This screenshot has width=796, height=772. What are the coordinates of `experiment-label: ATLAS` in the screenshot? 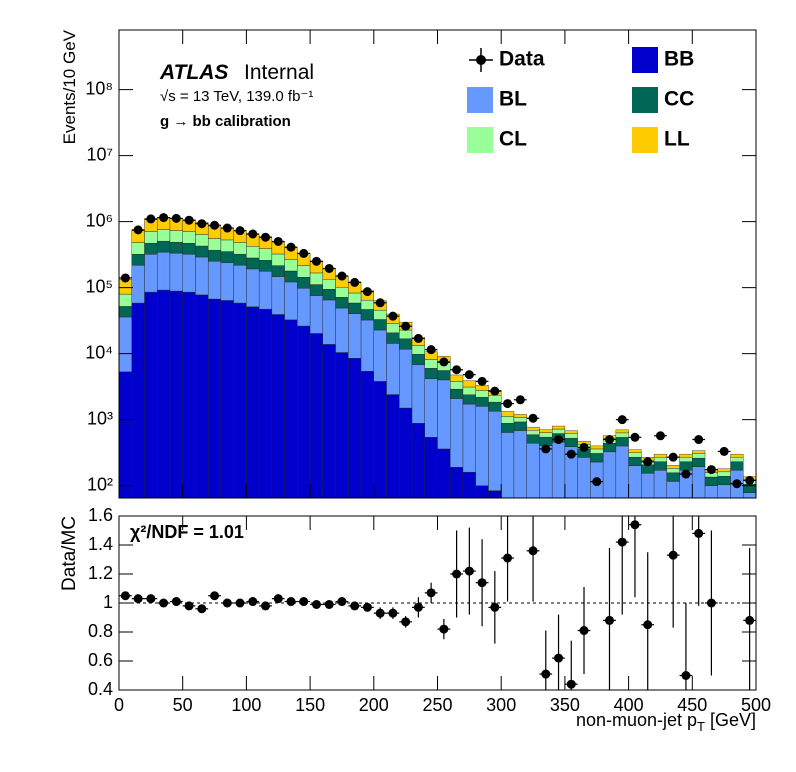 It's located at (193, 72).